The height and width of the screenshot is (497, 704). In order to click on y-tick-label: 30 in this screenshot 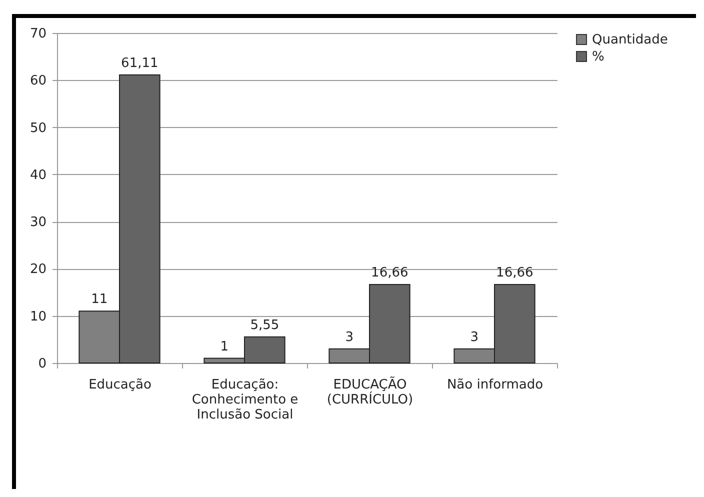, I will do `click(38, 222)`.